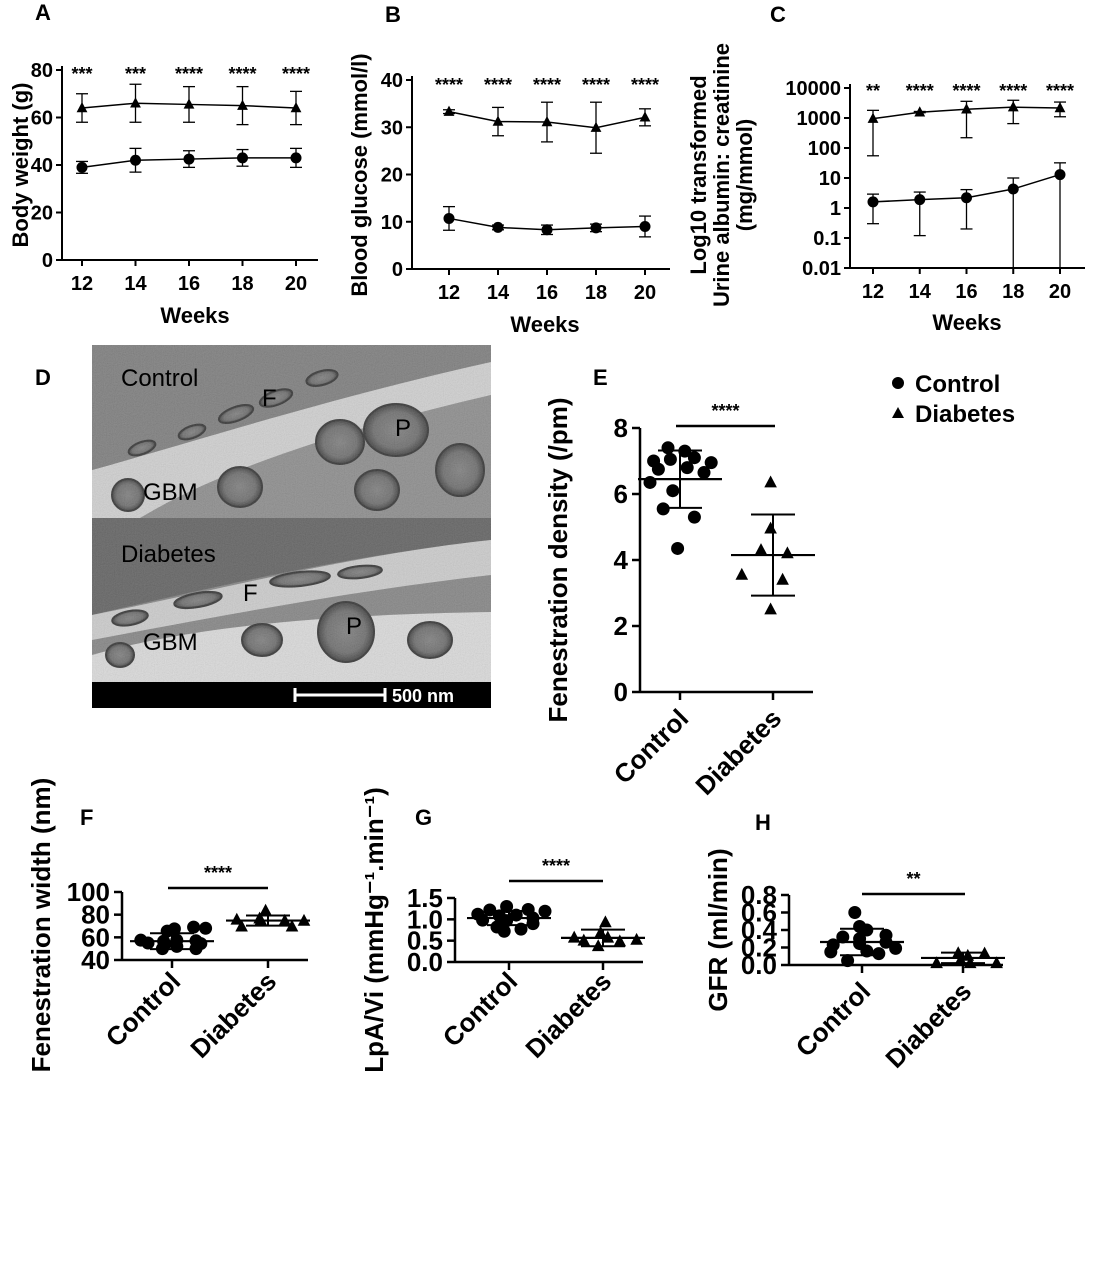 This screenshot has width=1096, height=1280. I want to click on y-tick-label: 2, so click(621, 626).